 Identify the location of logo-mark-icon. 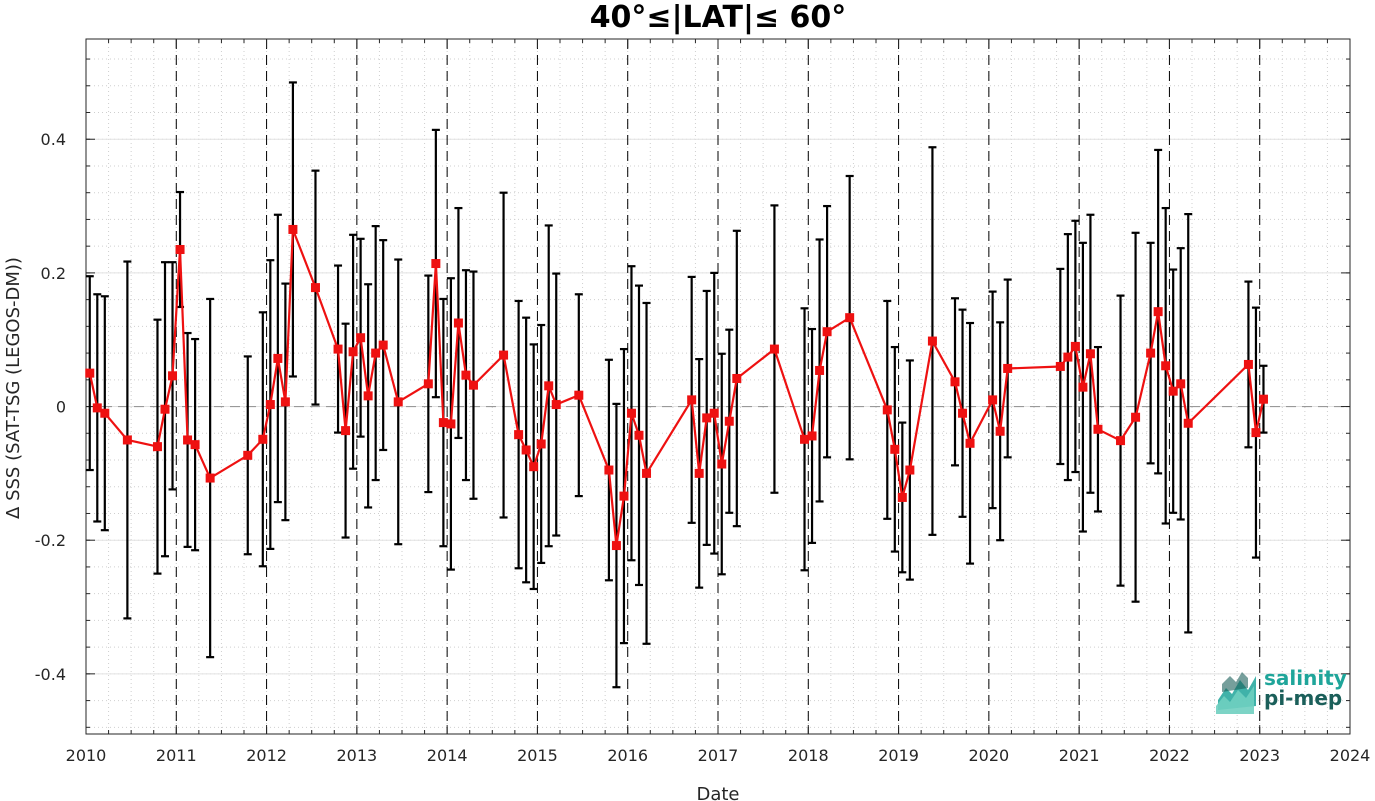
(1236, 693).